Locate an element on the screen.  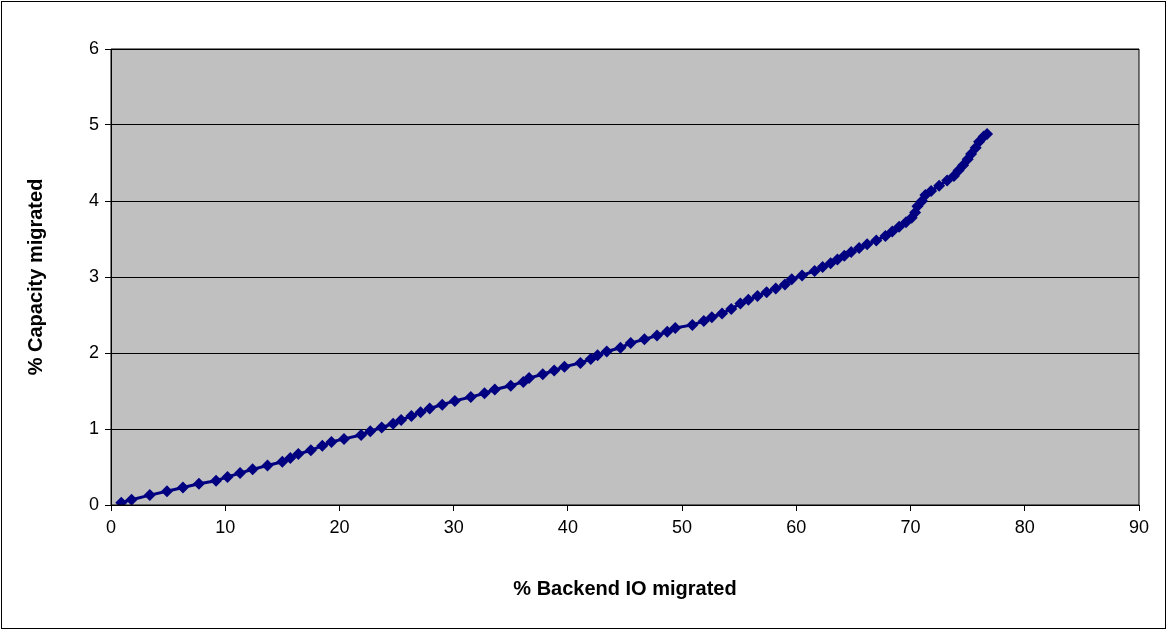
x-tick-label: 70 is located at coordinates (910, 526).